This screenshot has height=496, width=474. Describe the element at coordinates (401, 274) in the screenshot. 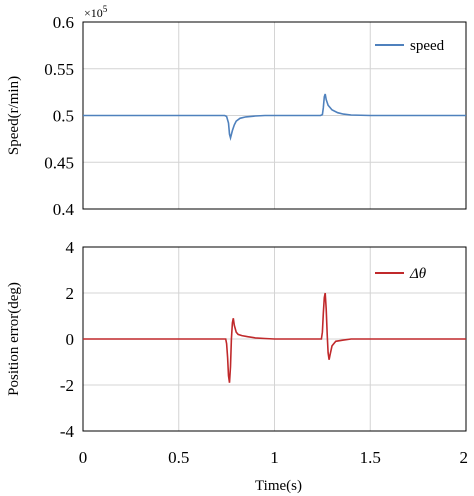

I see `position-error-legend: Δθ` at that location.